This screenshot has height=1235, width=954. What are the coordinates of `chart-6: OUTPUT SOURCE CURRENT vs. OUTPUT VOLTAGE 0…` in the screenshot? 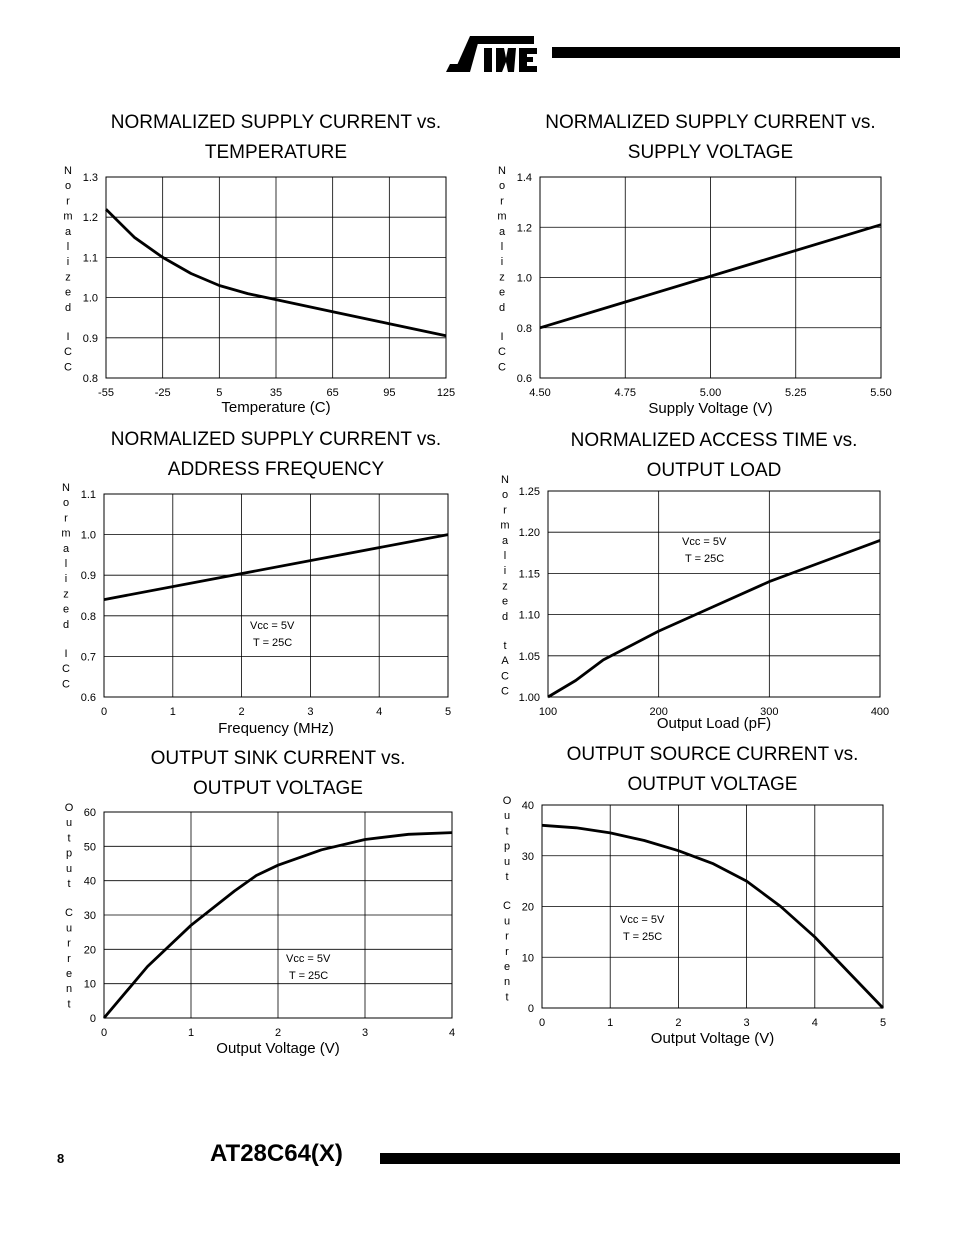 It's located at (694, 895).